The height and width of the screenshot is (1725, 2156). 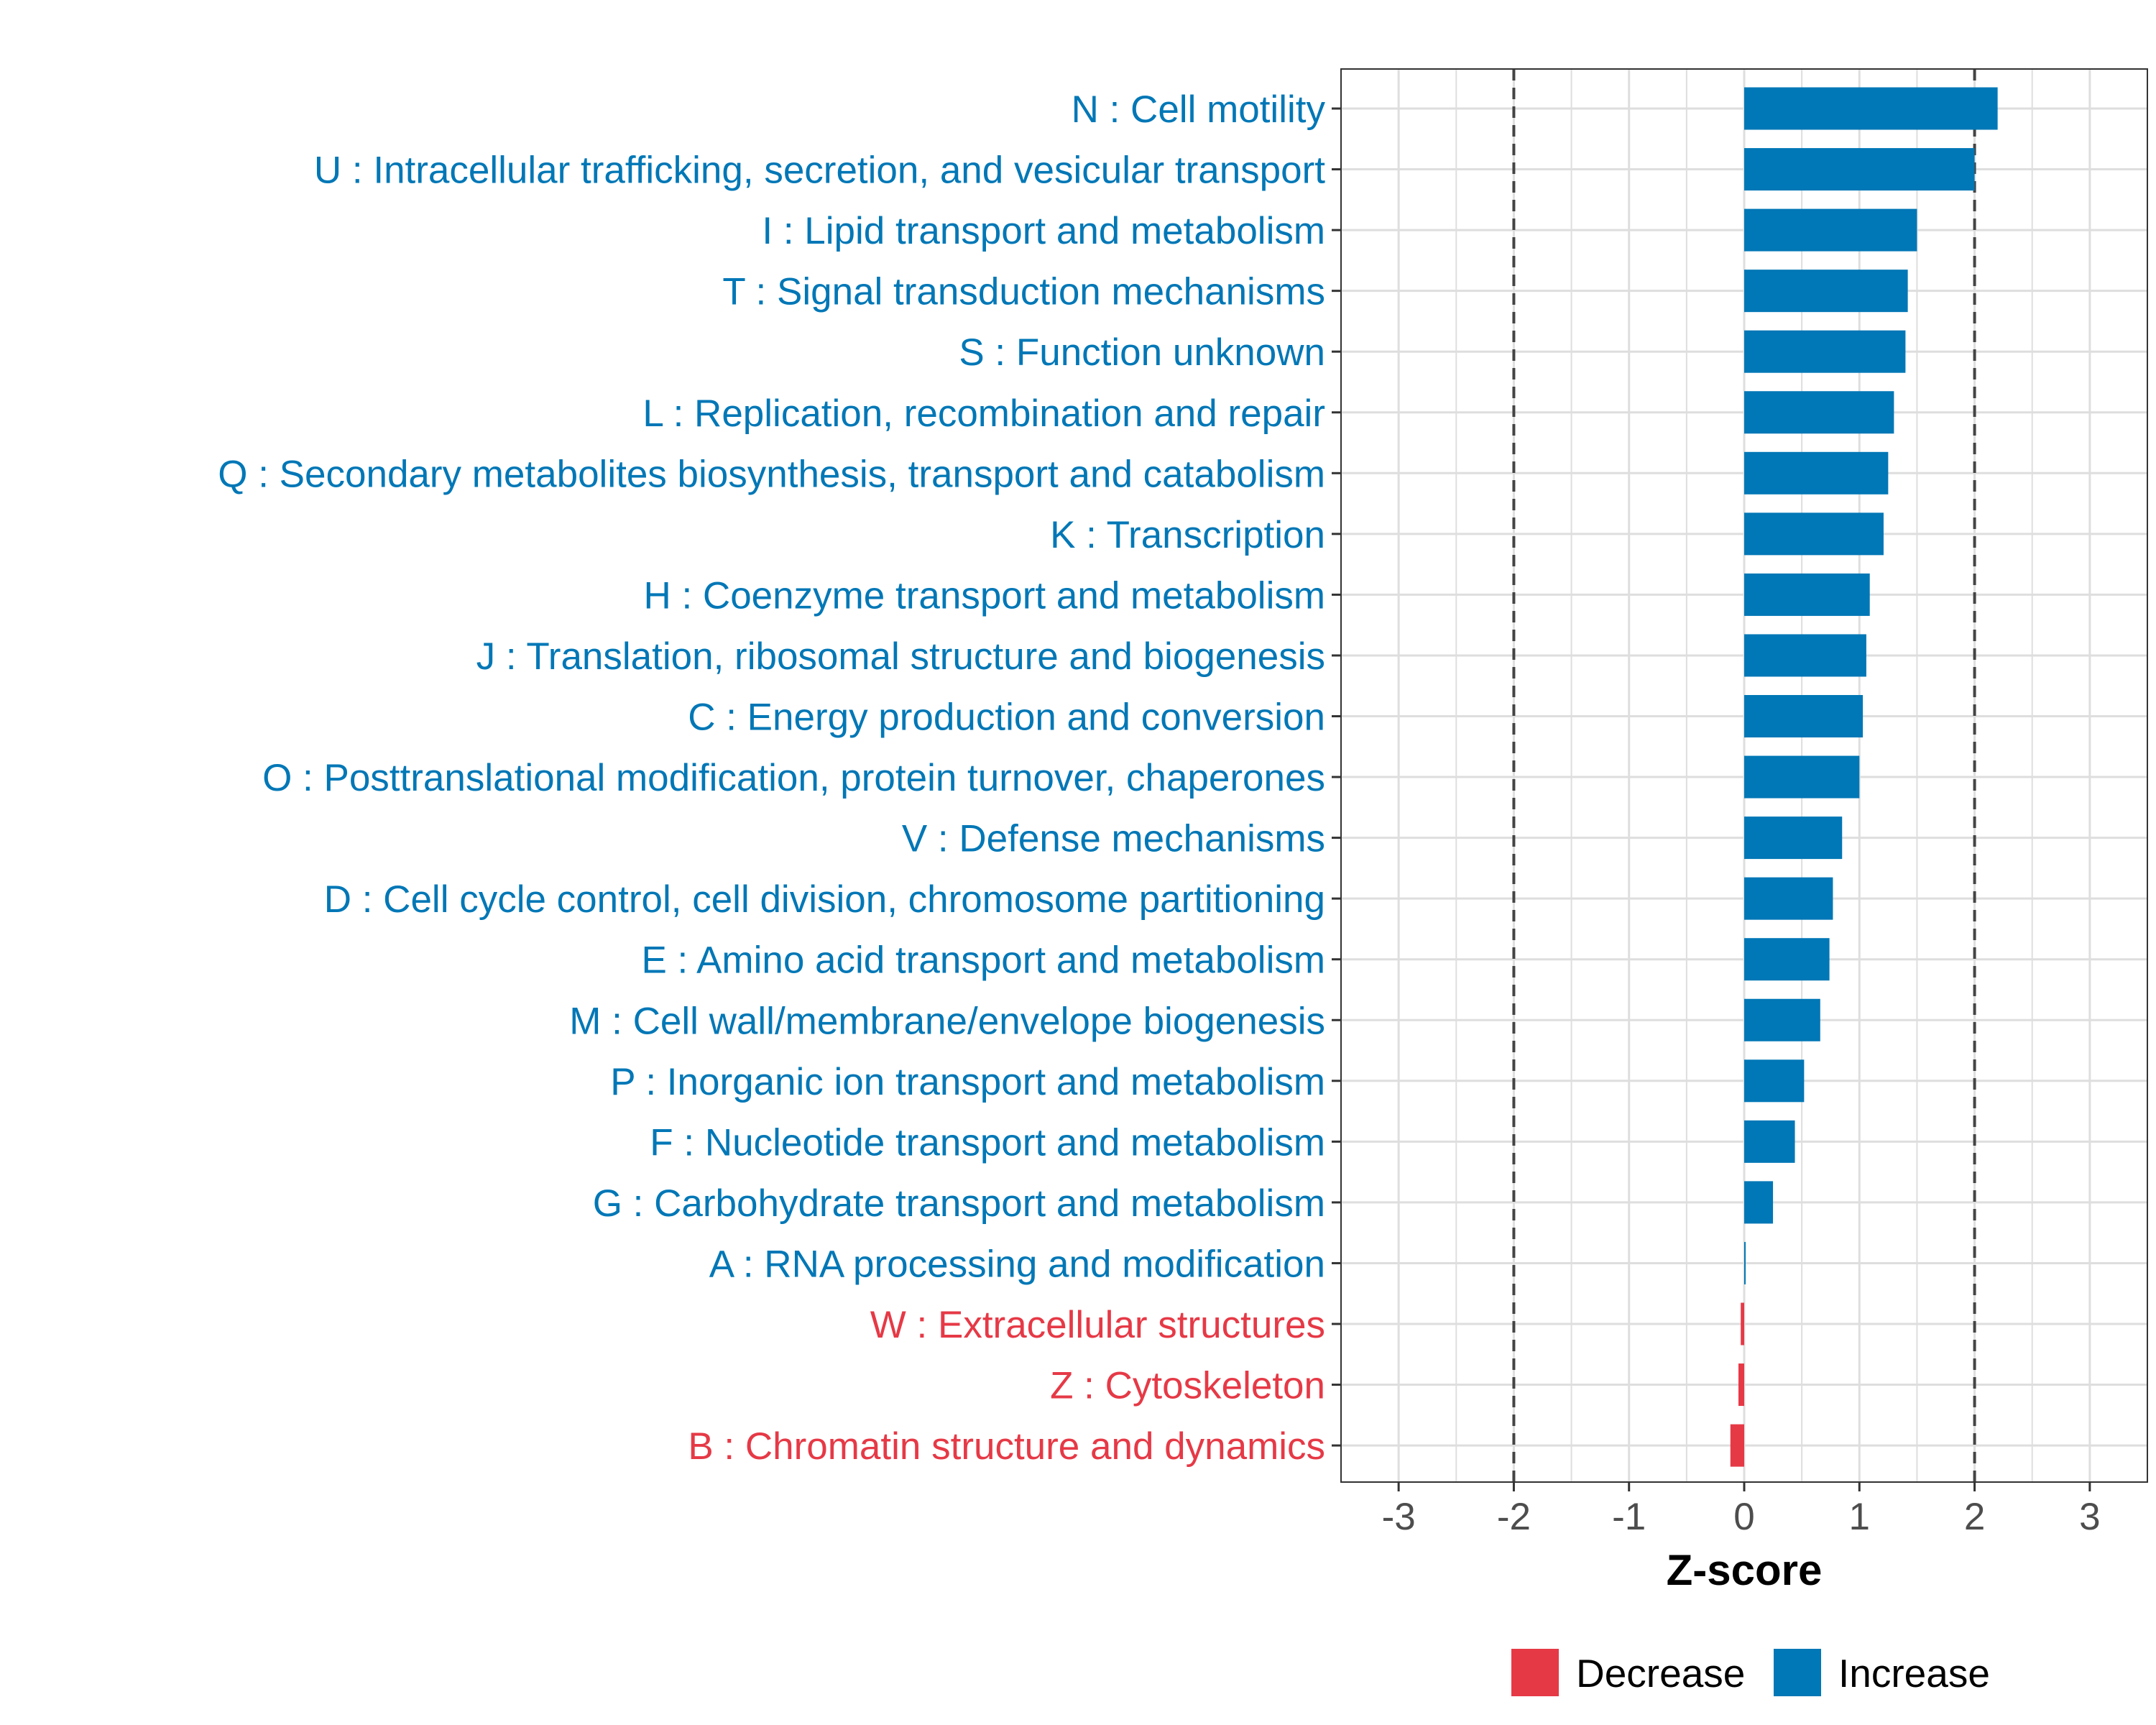 I want to click on bar-m-cell-wall-membrane-envelope-biogenesis, so click(x=1782, y=1019).